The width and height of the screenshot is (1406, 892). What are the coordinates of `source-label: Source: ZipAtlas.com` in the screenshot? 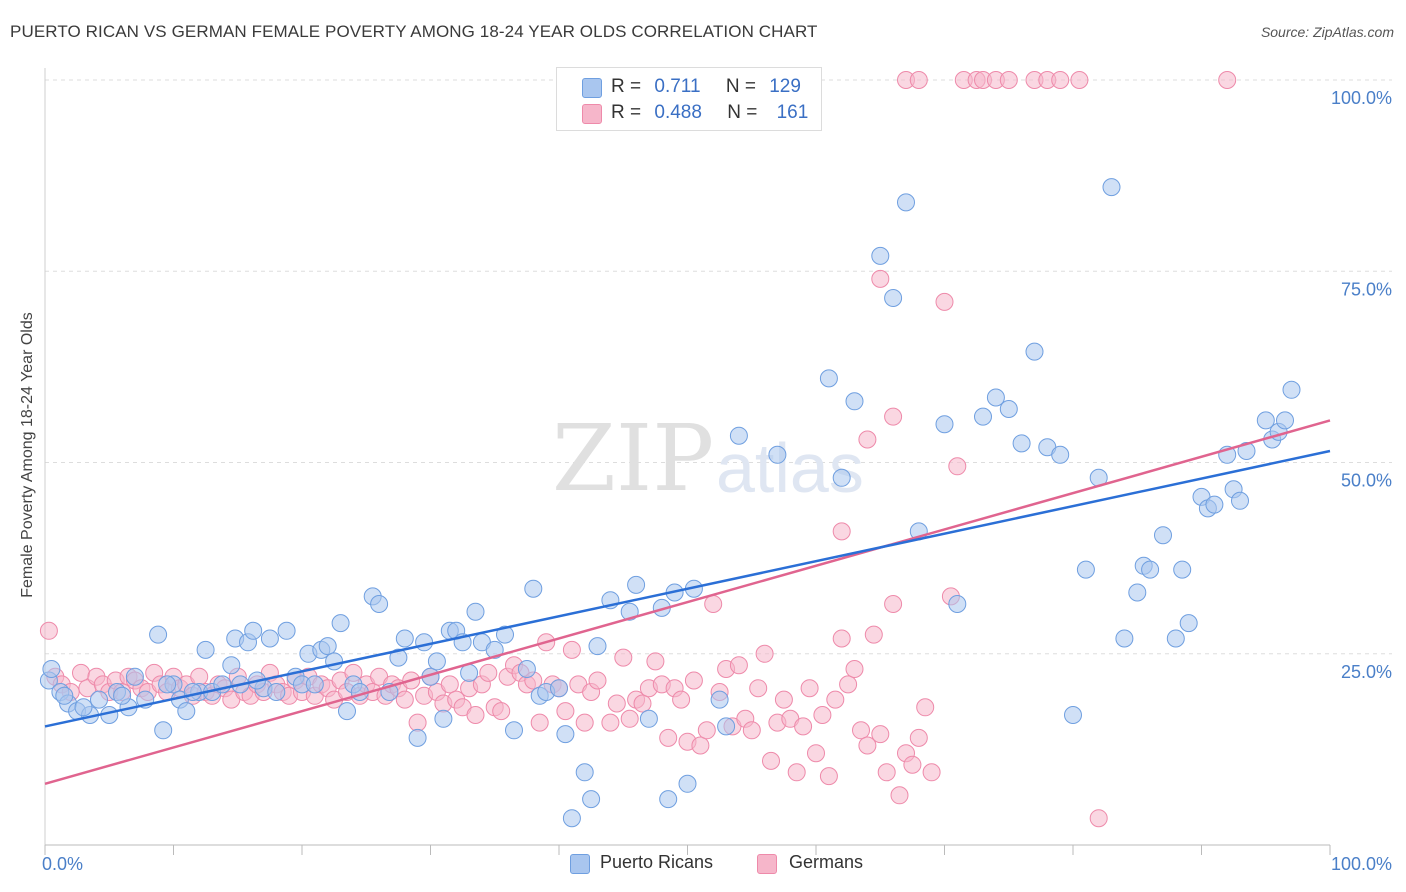 It's located at (1327, 32).